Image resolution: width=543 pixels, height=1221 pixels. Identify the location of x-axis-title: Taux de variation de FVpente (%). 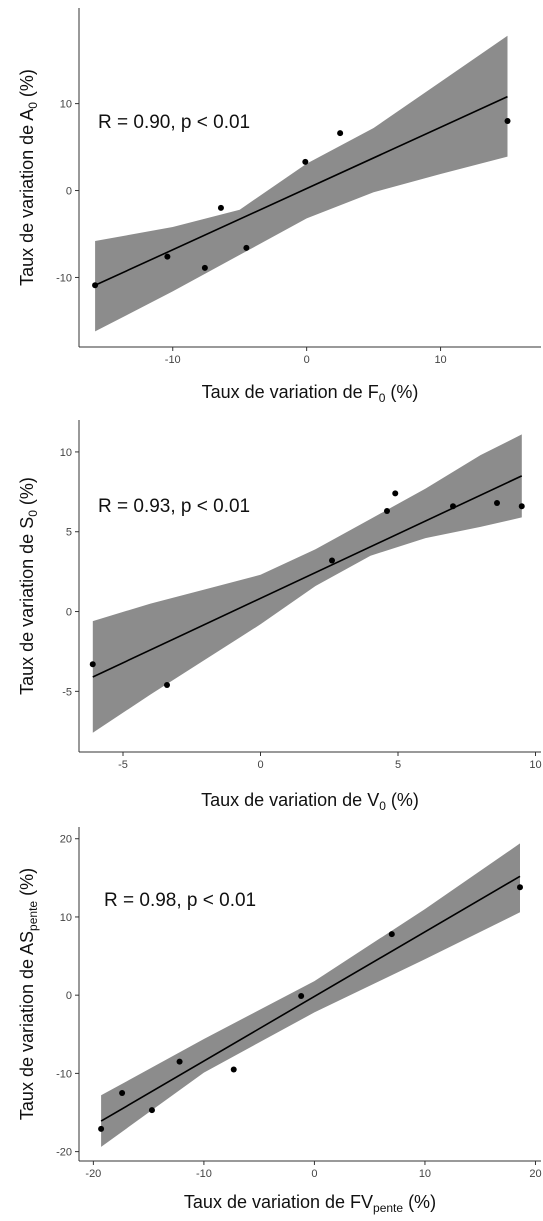
(310, 1203).